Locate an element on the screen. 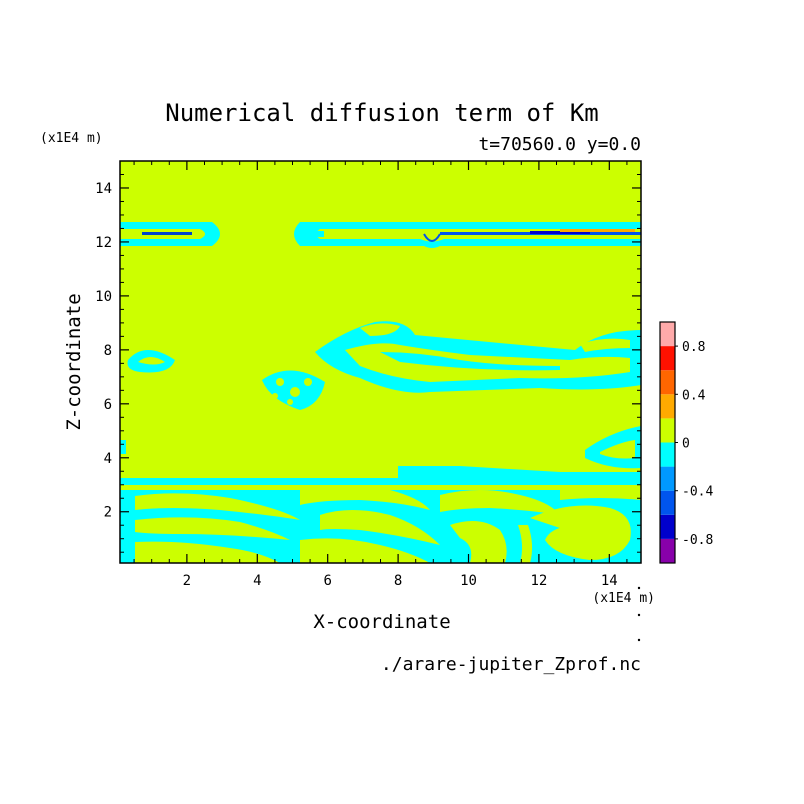  edge-blip is located at coordinates (123, 447).